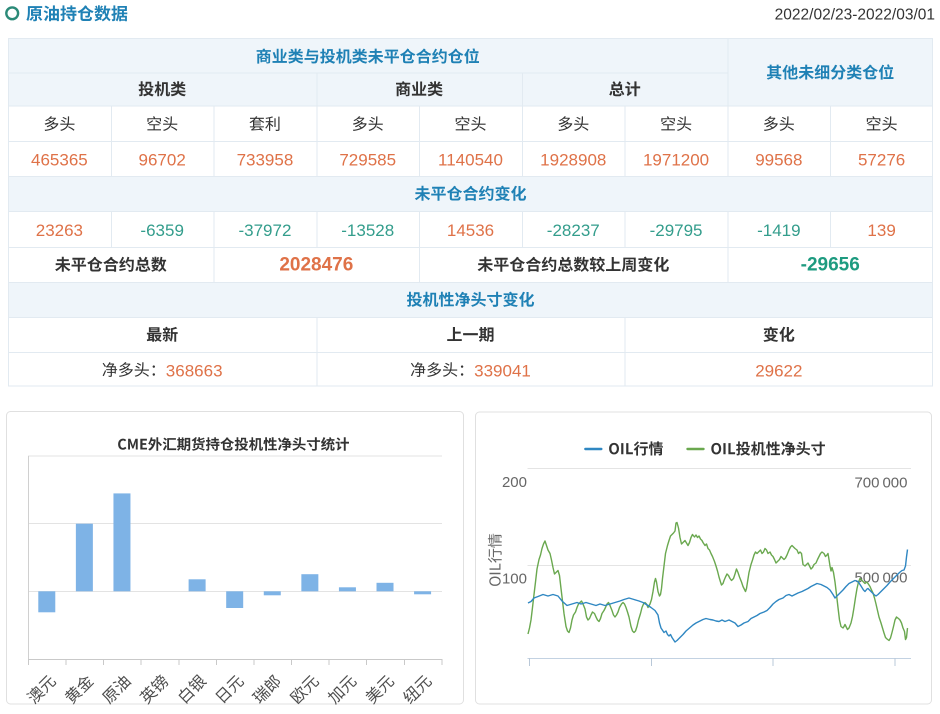 The width and height of the screenshot is (940, 714). I want to click on svg-text: -29656, so click(830, 264).